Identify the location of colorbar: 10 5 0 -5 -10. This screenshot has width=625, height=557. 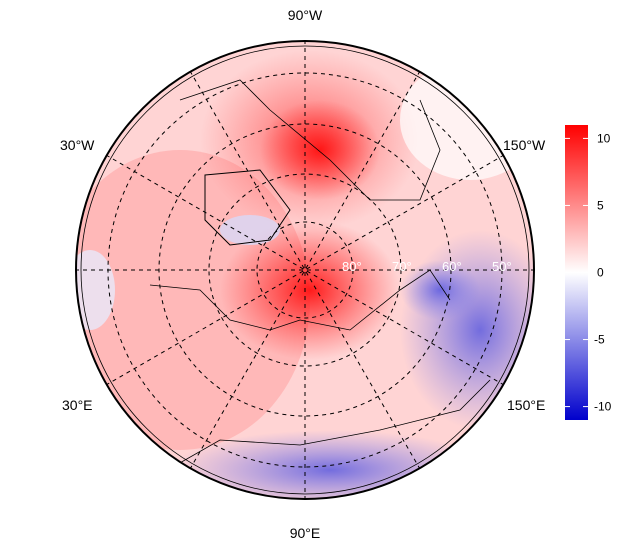
(588, 272).